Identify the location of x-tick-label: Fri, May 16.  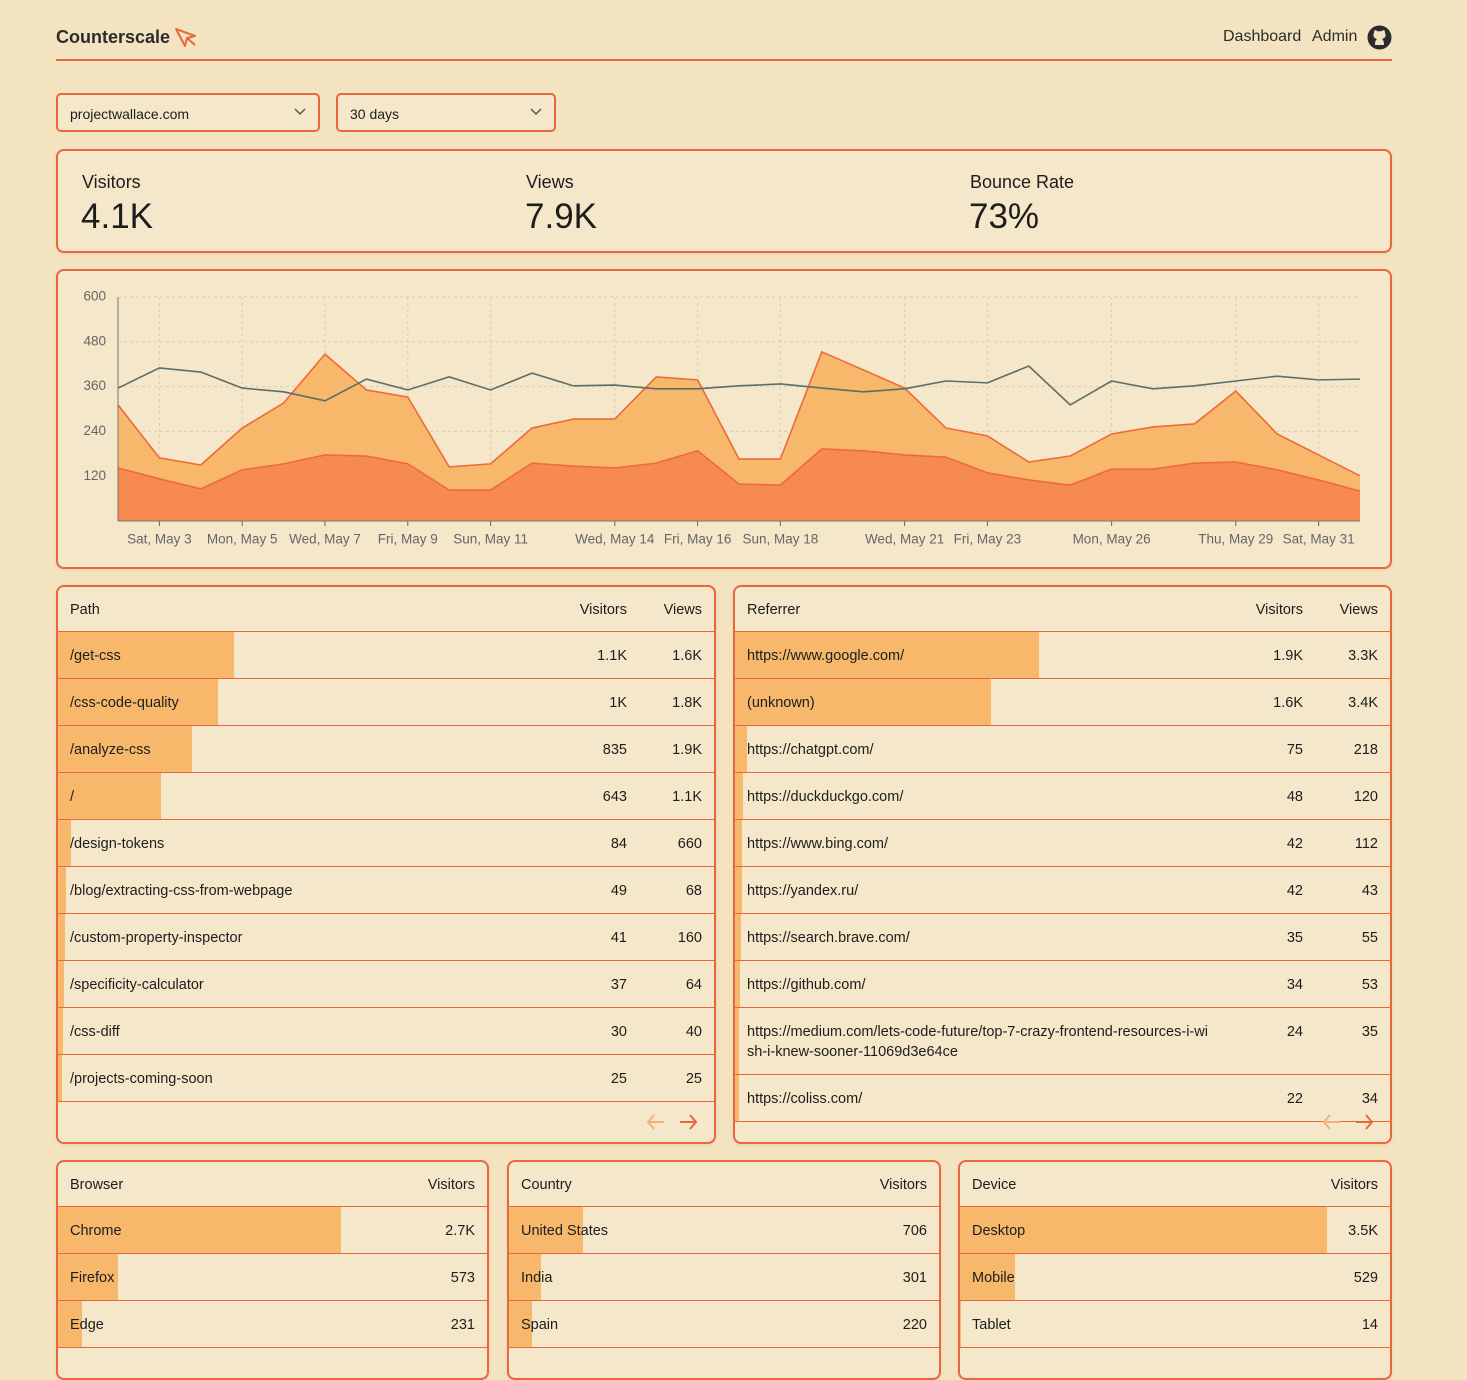
(698, 539).